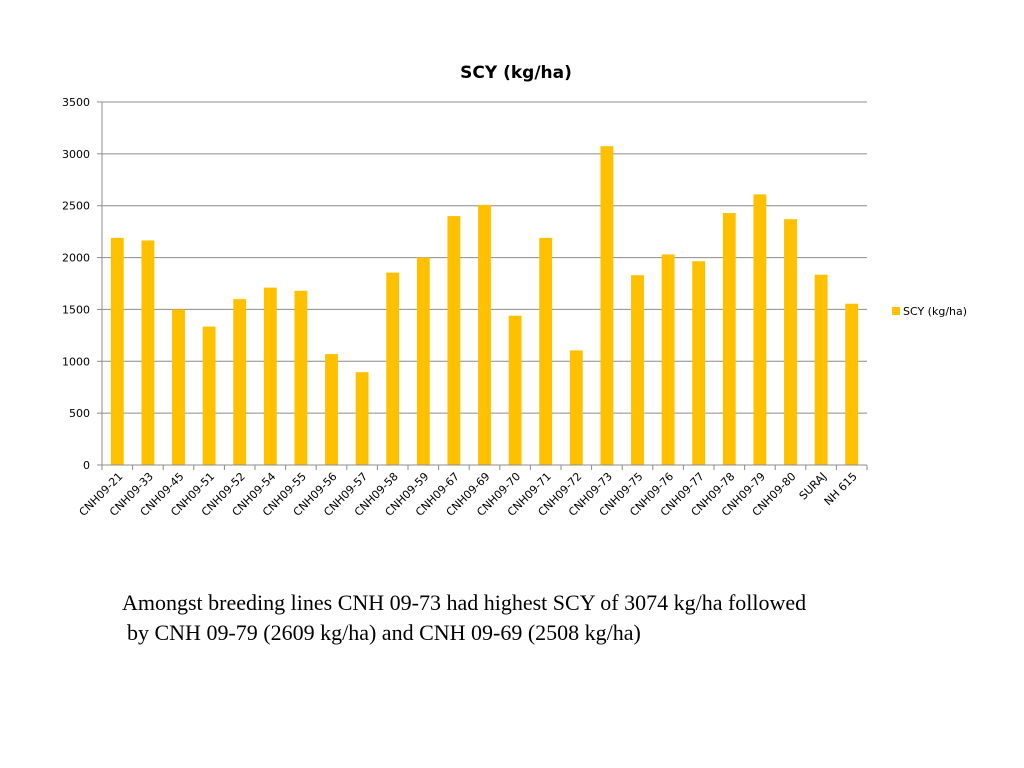 This screenshot has height=768, width=1024. Describe the element at coordinates (82, 284) in the screenshot. I see `y-axis-ticks: 0 500 1000 1500 2000 2500 3000 3500` at that location.